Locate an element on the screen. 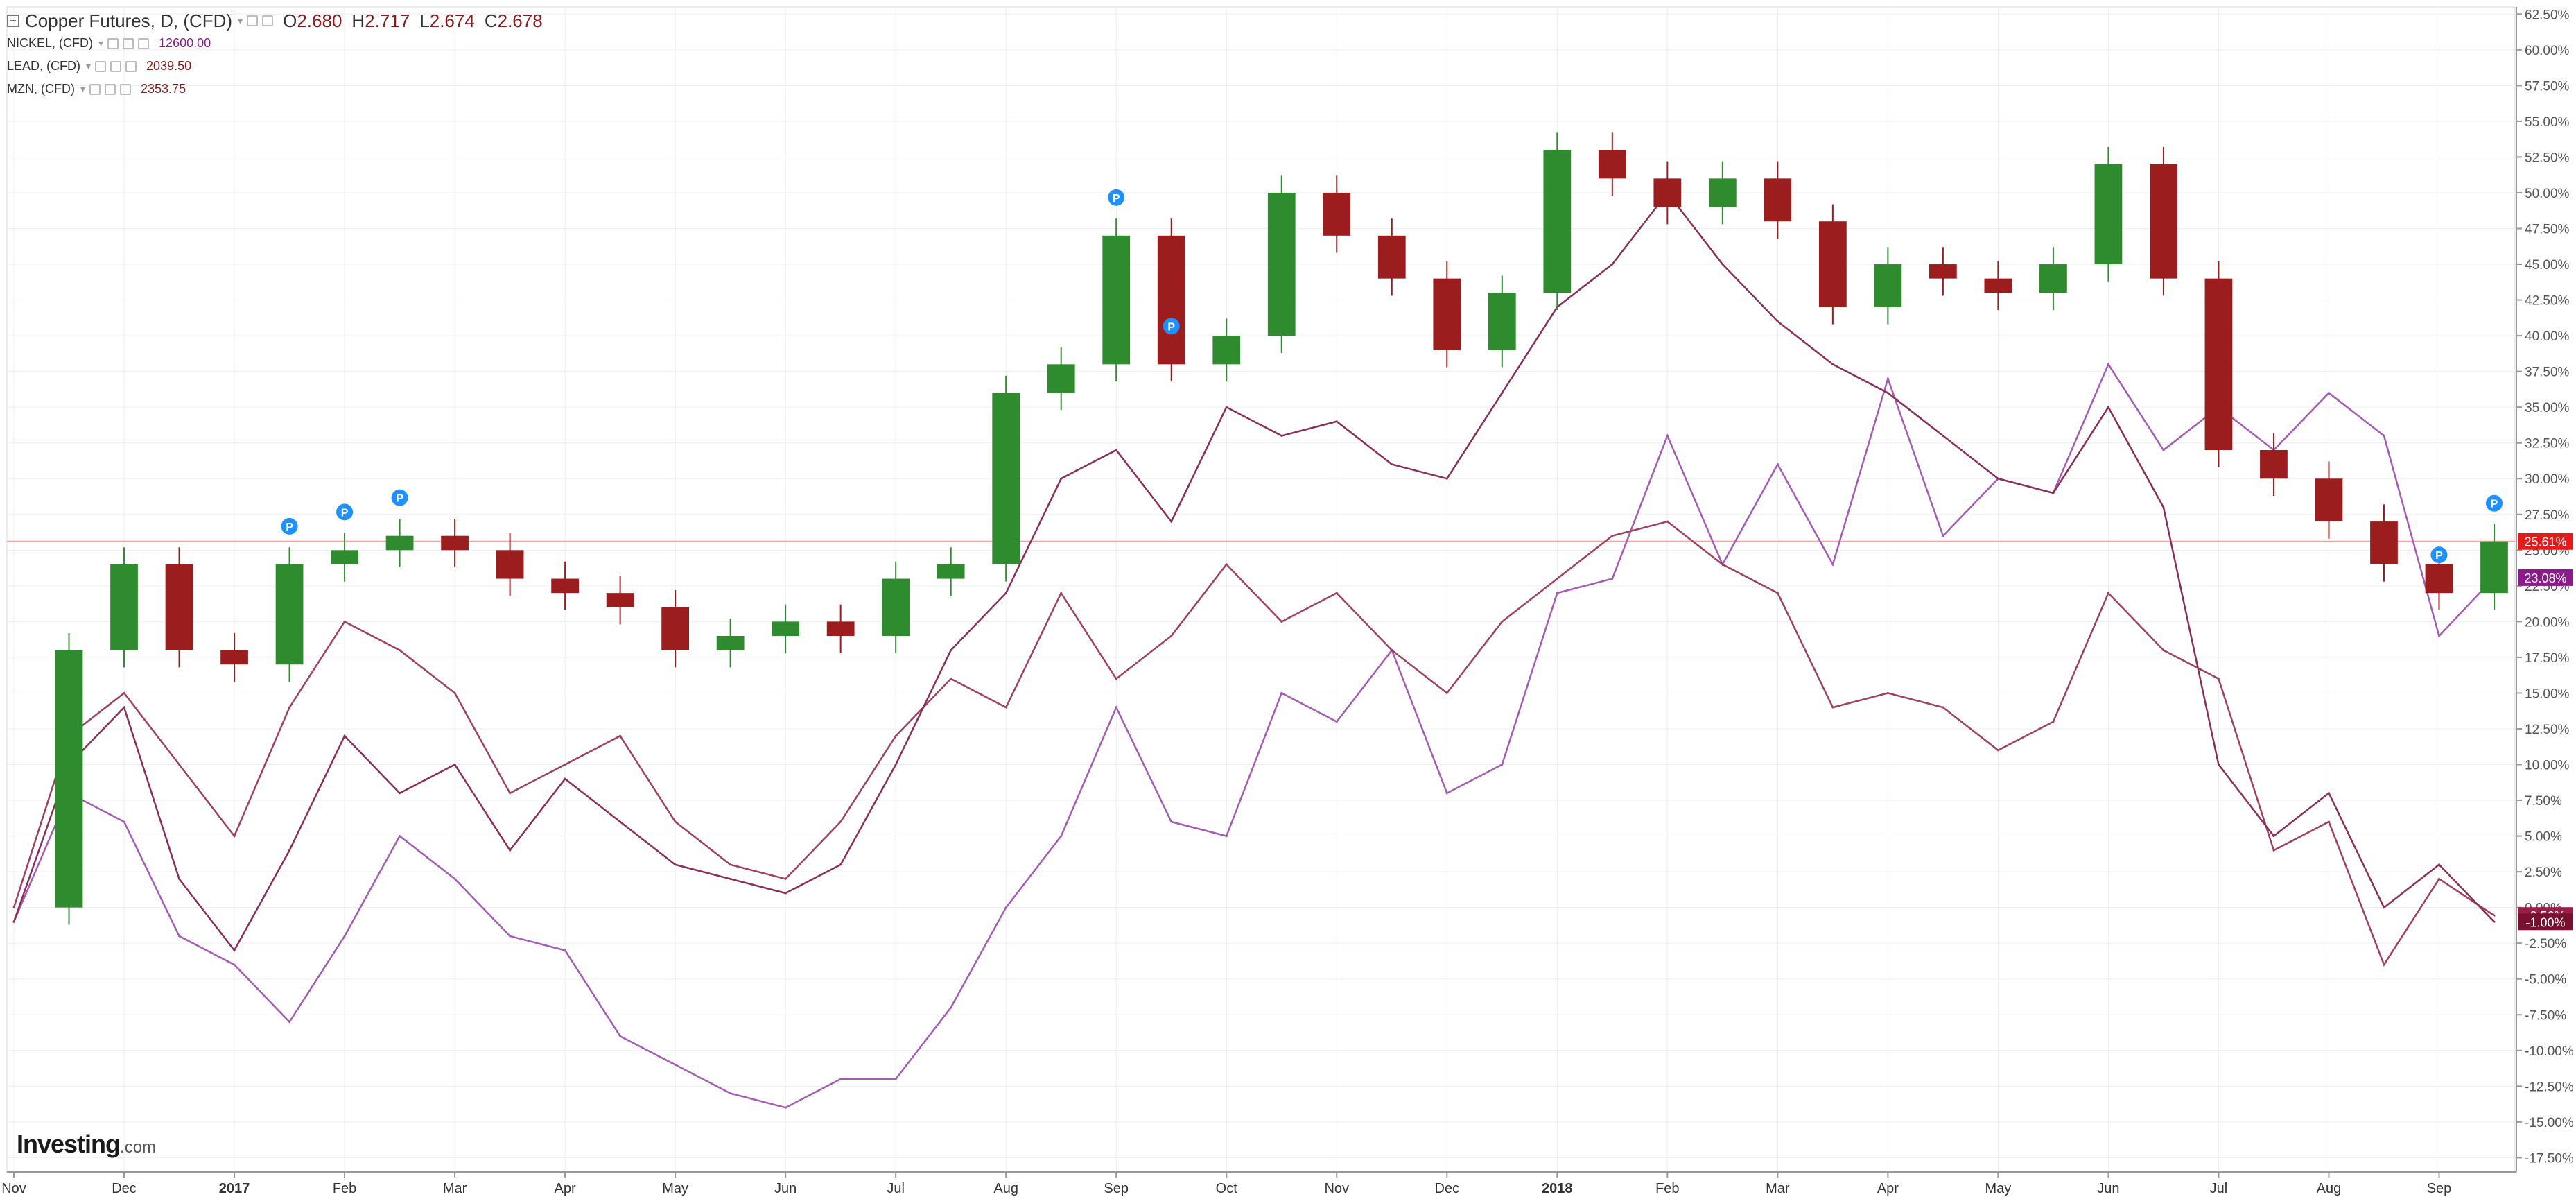 The width and height of the screenshot is (2576, 1199). x-tick-label: Feb is located at coordinates (344, 1188).